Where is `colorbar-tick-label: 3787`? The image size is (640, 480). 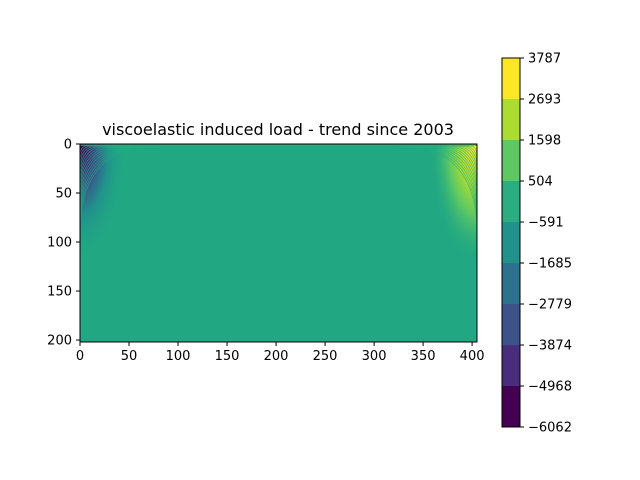 colorbar-tick-label: 3787 is located at coordinates (544, 59).